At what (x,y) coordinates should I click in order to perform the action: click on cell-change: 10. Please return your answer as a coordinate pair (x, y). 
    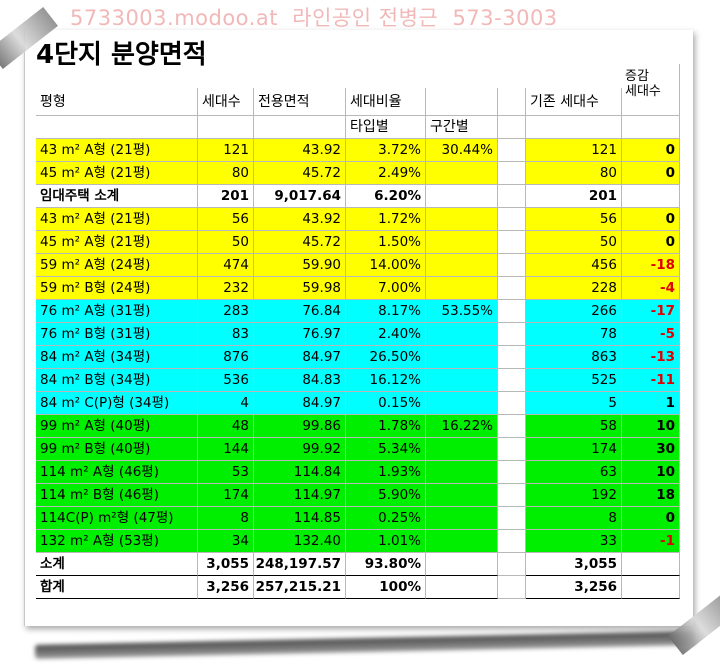
    Looking at the image, I should click on (651, 426).